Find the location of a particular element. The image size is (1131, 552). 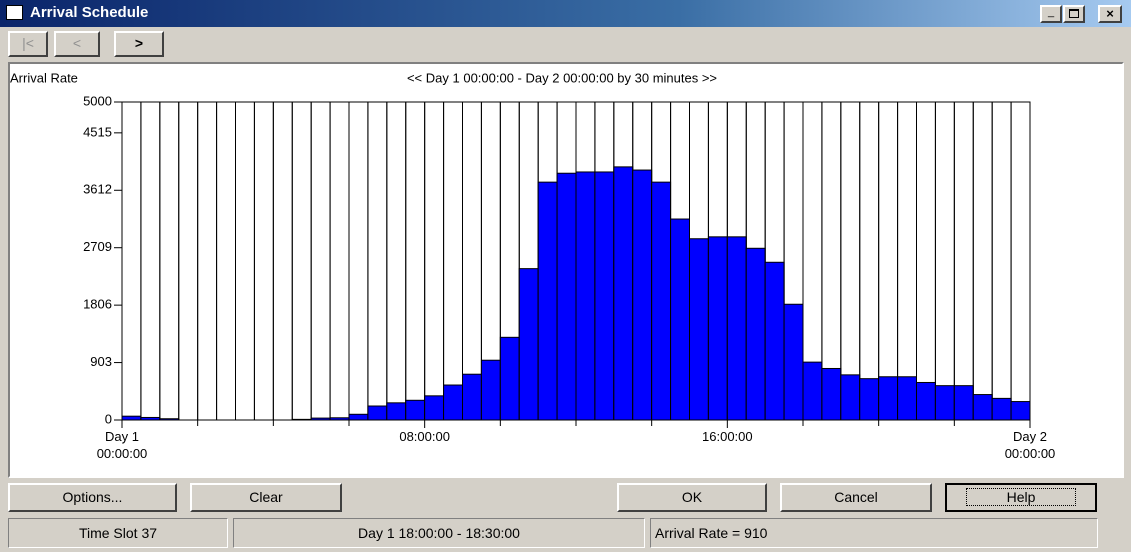

maximize-button is located at coordinates (1074, 14).